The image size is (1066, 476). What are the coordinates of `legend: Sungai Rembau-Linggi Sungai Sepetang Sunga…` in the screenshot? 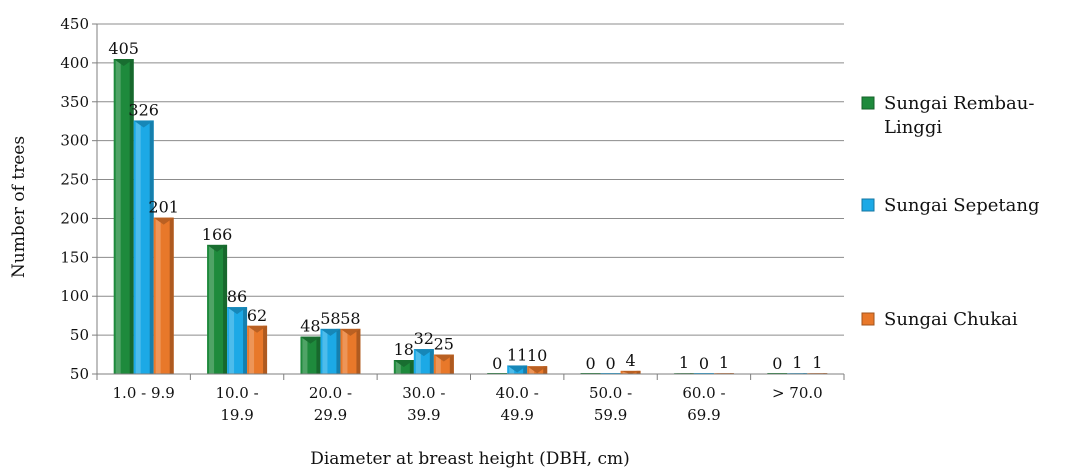 It's located at (950, 211).